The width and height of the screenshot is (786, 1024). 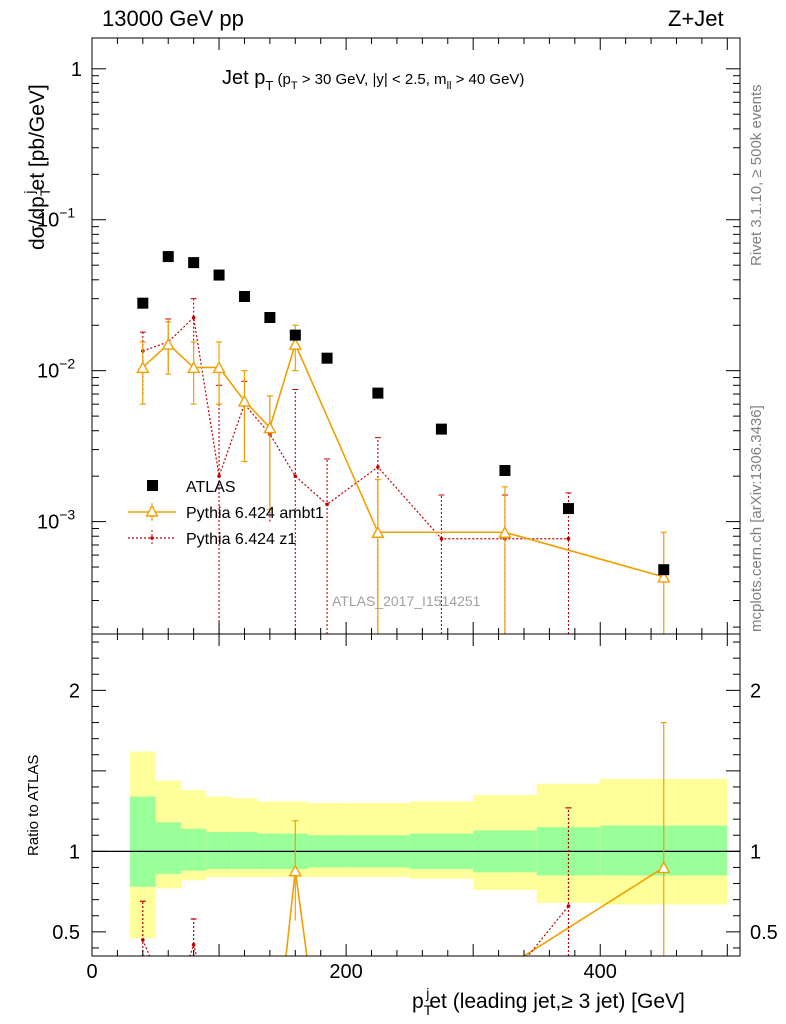 What do you see at coordinates (241, 539) in the screenshot?
I see `legend-z1-label: Pythia 6.424 z1` at bounding box center [241, 539].